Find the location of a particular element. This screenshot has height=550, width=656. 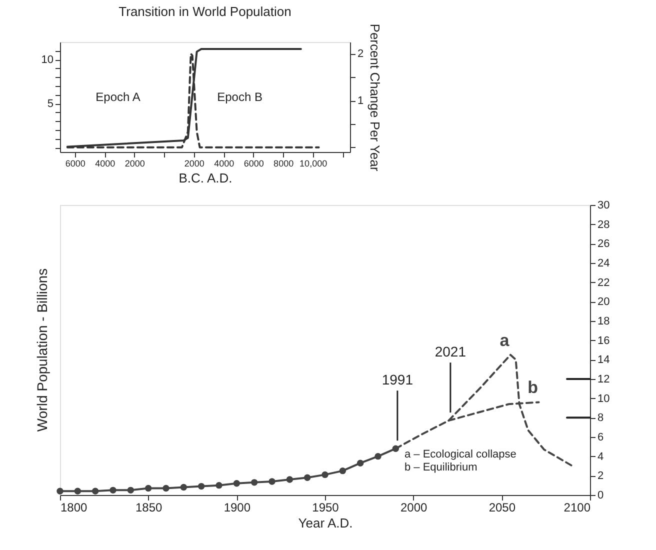

y-tick-label: 12 is located at coordinates (604, 380).